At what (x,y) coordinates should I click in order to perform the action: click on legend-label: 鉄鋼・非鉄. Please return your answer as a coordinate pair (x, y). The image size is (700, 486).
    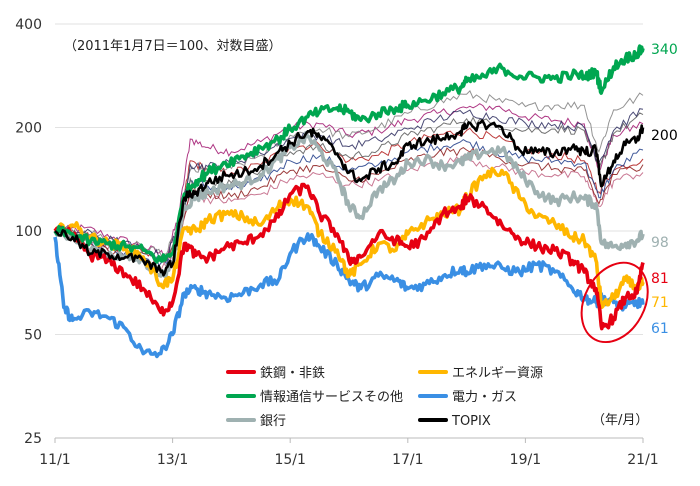
    Looking at the image, I should click on (292, 373).